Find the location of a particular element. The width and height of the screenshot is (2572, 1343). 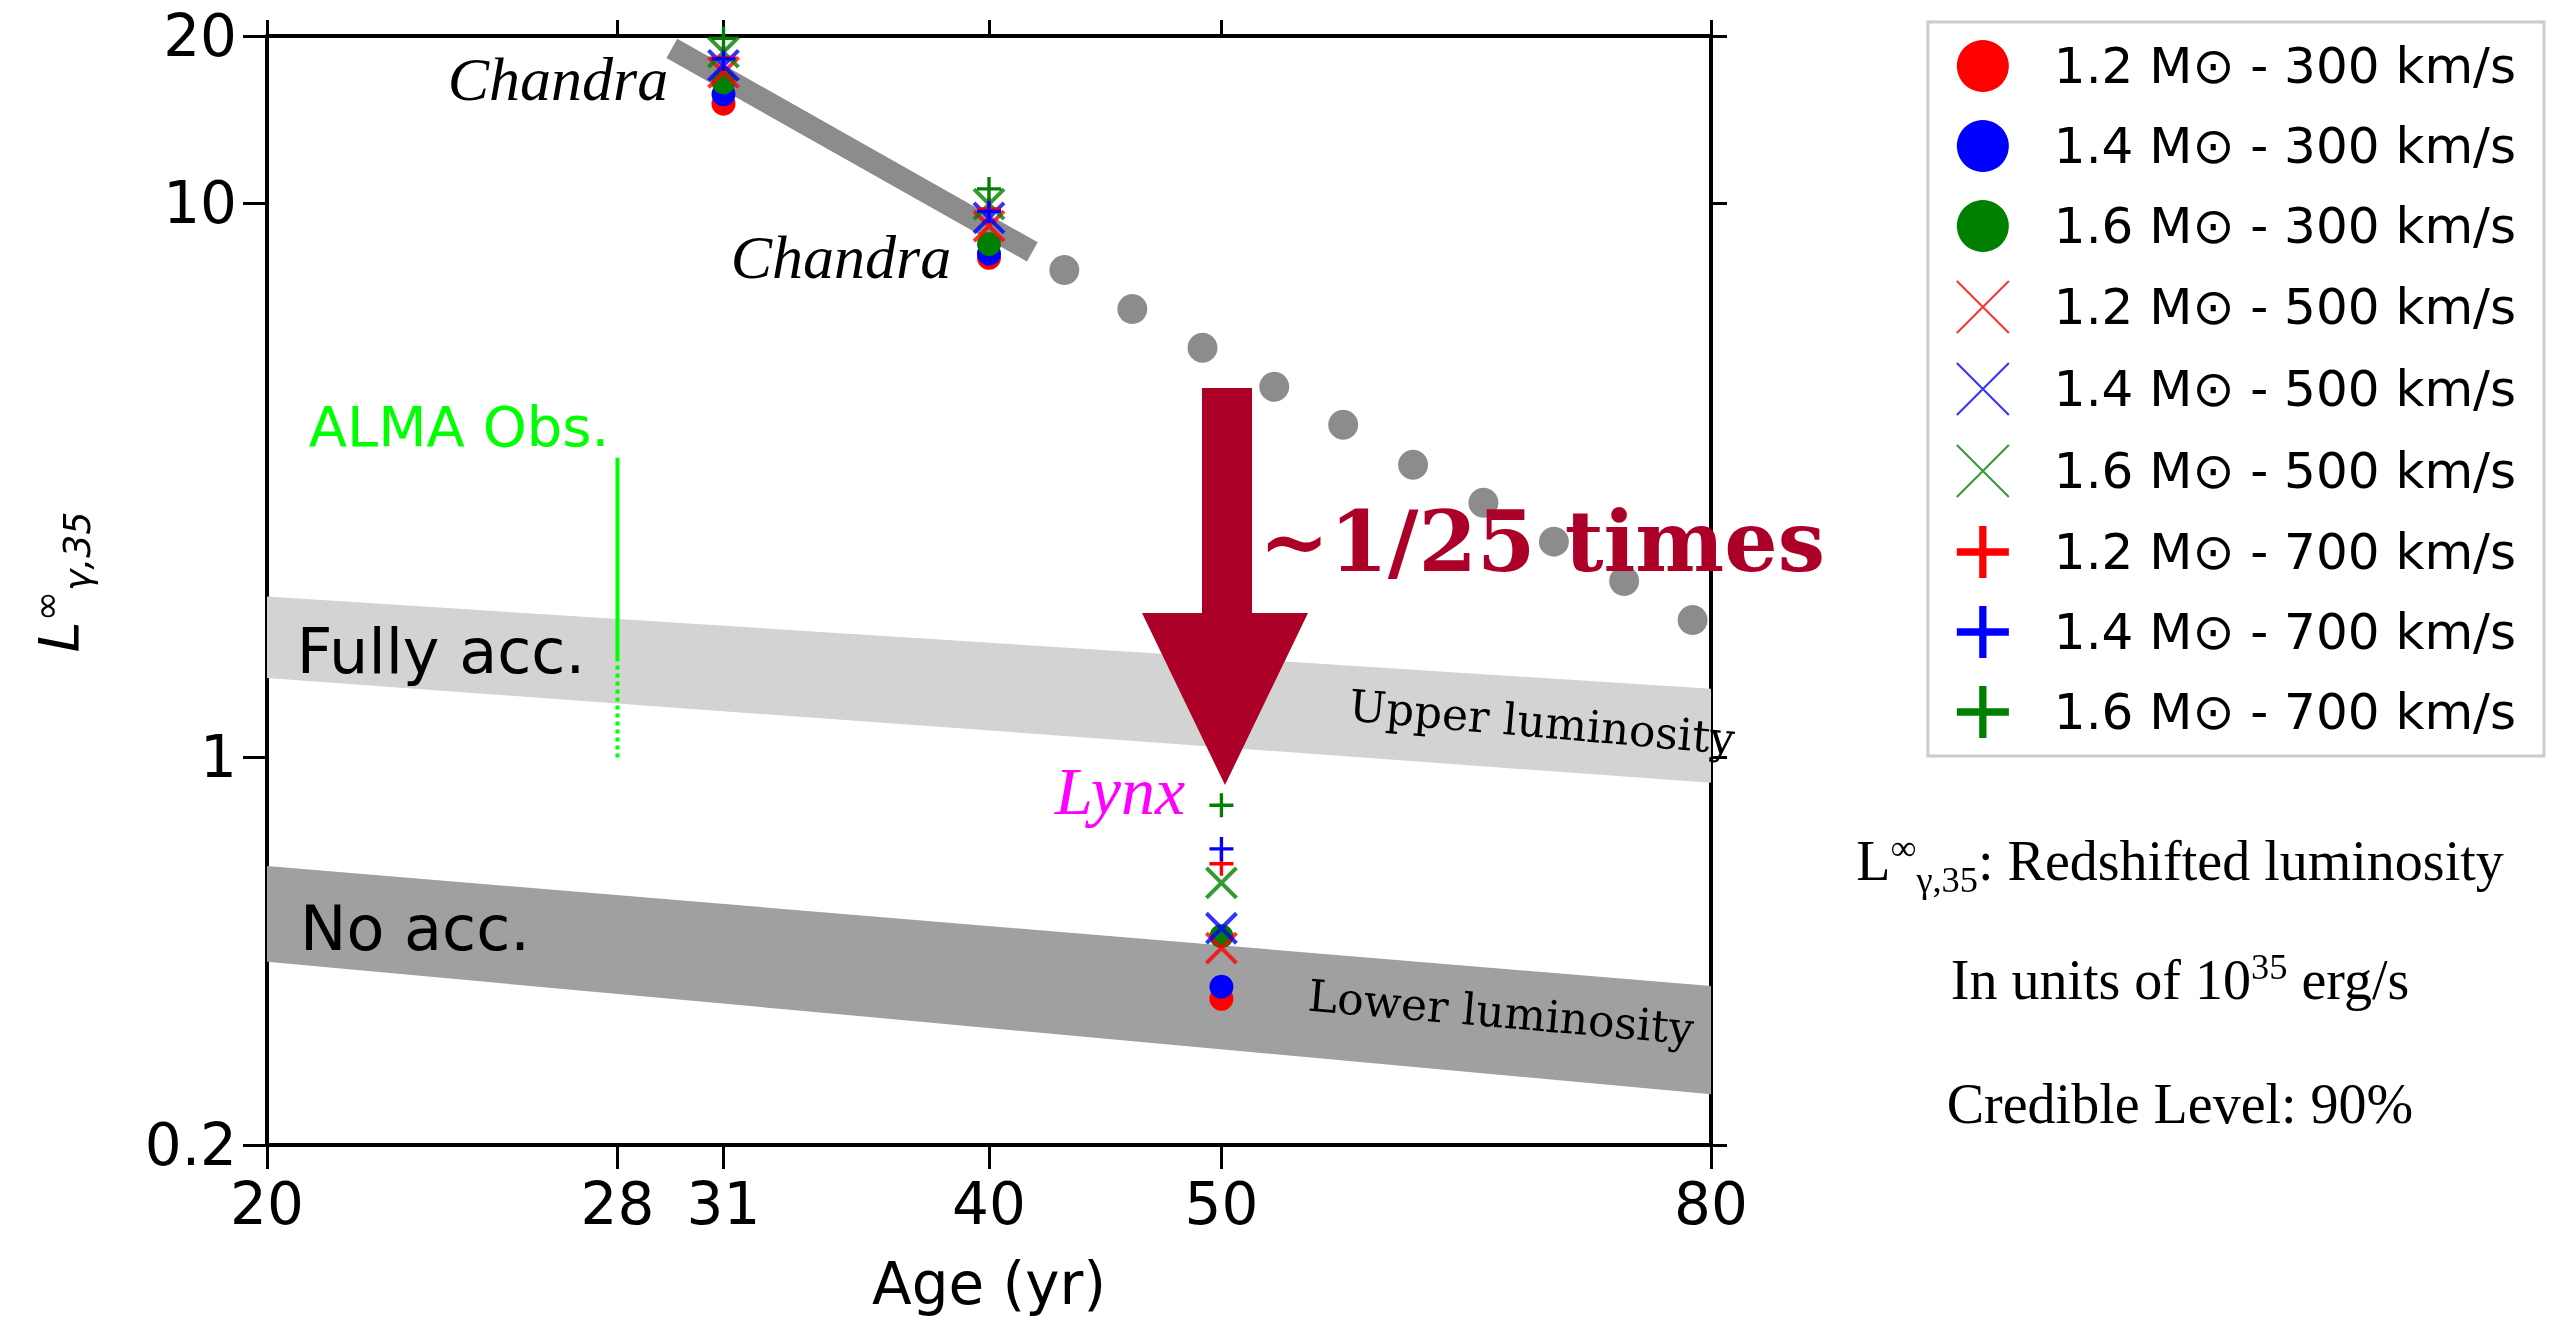

legend-label: 1.4 M⊙ - 700 km/s is located at coordinates (2285, 632).